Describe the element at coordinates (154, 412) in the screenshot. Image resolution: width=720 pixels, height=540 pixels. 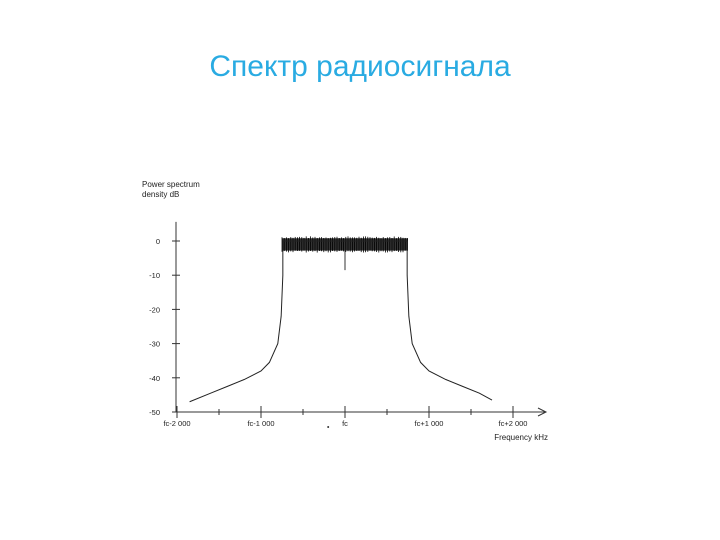
I see `y-tick-label: -50` at that location.